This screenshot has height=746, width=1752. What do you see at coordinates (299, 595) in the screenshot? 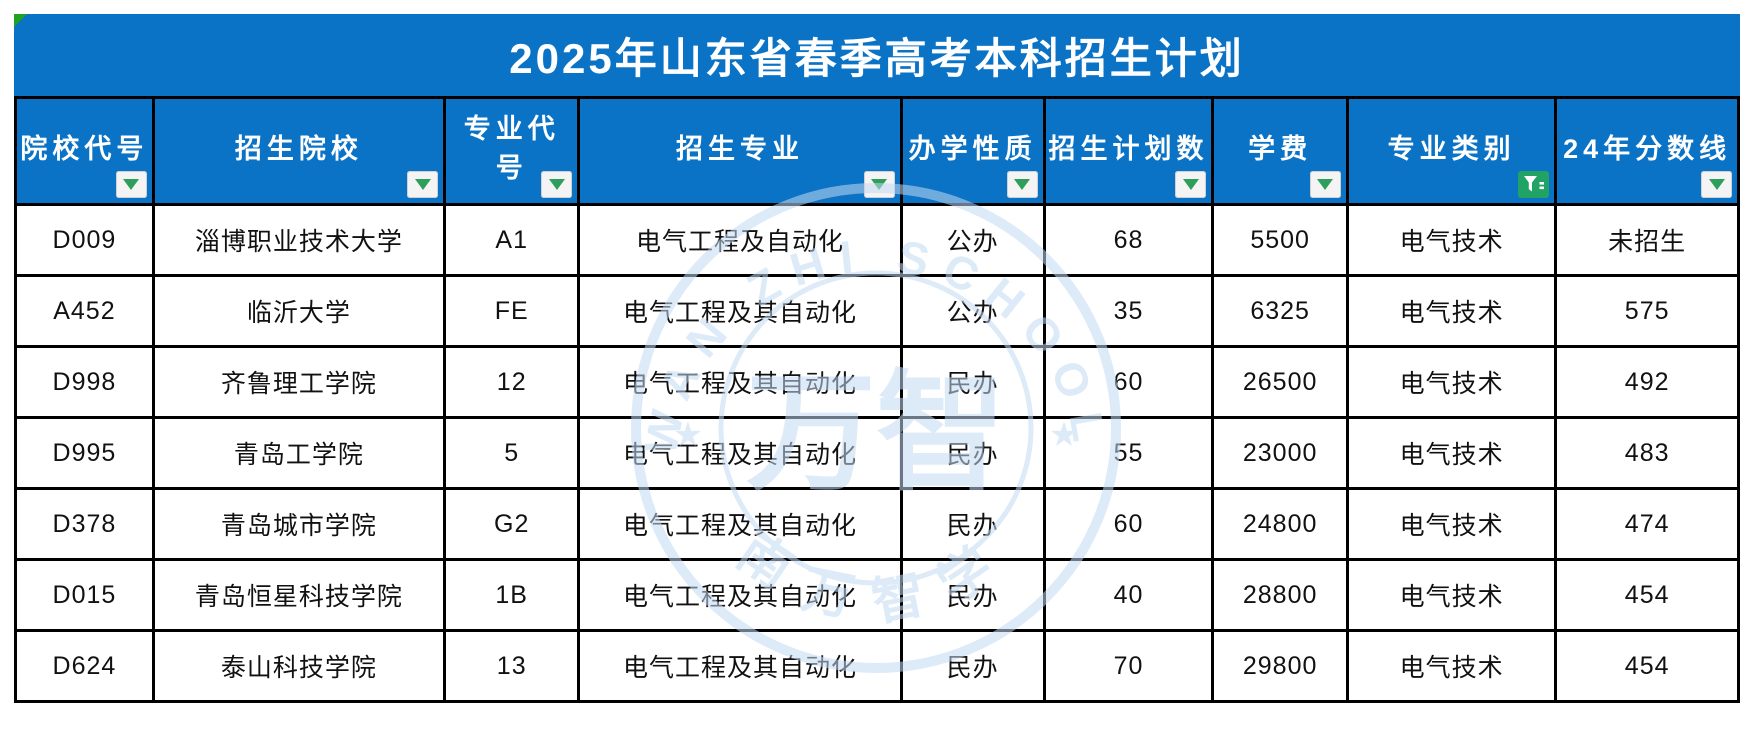
I see `table-cell: 青岛恒星科技学院` at bounding box center [299, 595].